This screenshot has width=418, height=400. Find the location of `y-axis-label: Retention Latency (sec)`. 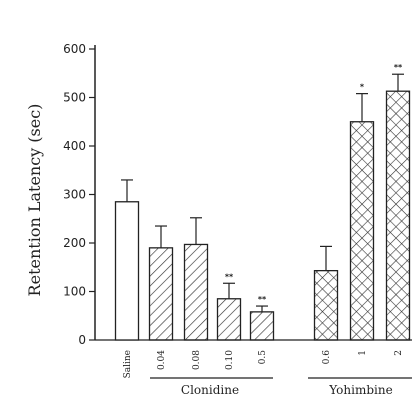

y-axis-label: Retention Latency (sec) is located at coordinates (34, 200).